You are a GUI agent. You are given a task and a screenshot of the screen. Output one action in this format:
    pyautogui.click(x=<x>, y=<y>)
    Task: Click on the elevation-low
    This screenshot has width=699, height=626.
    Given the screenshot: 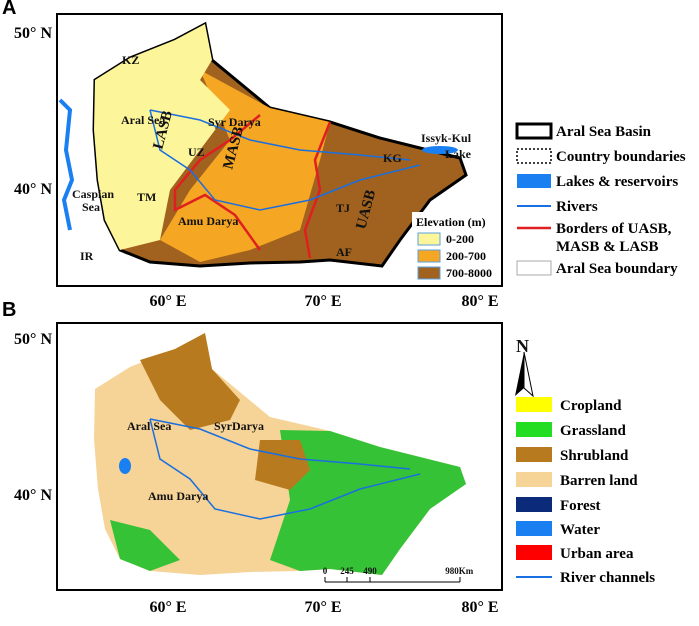 What is the action you would take?
    pyautogui.click(x=162, y=137)
    